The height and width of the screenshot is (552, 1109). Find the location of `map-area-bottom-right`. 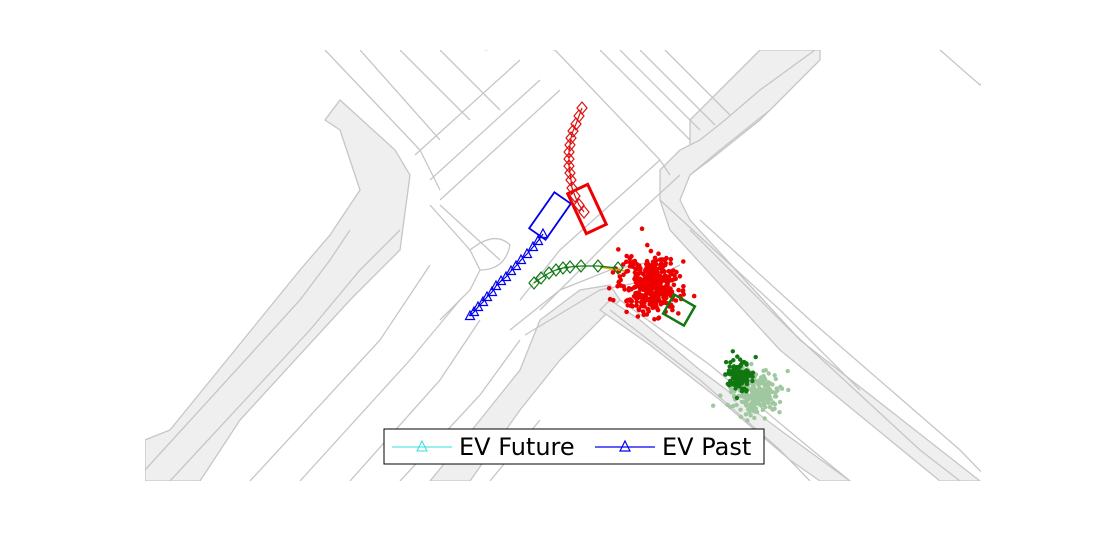

map-area-bottom-right is located at coordinates (725, 390).